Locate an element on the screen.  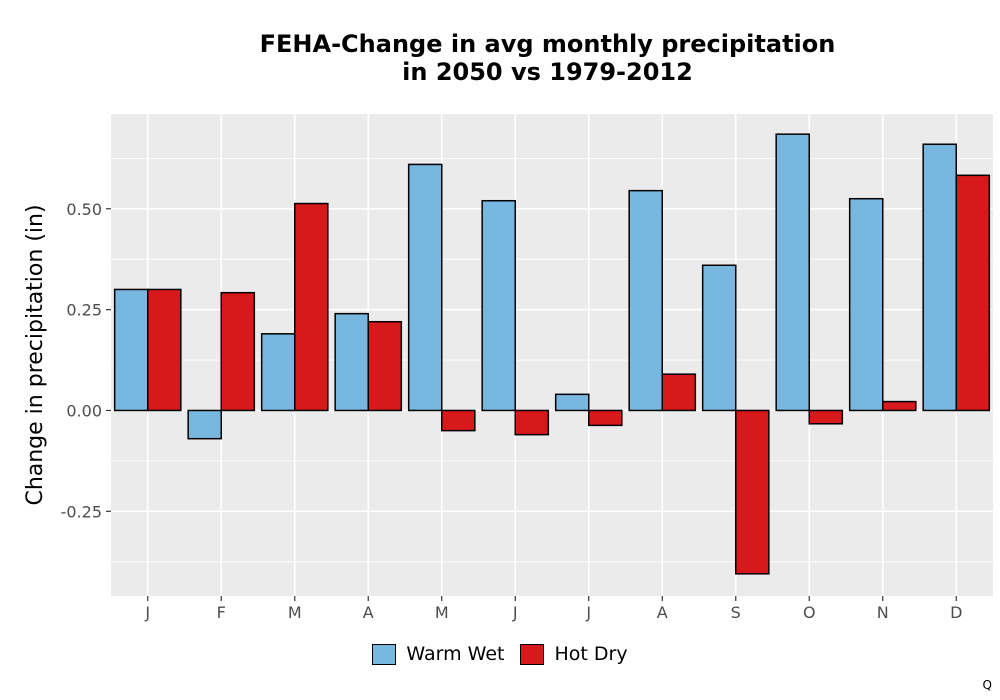
x-tick-label: O is located at coordinates (809, 612).